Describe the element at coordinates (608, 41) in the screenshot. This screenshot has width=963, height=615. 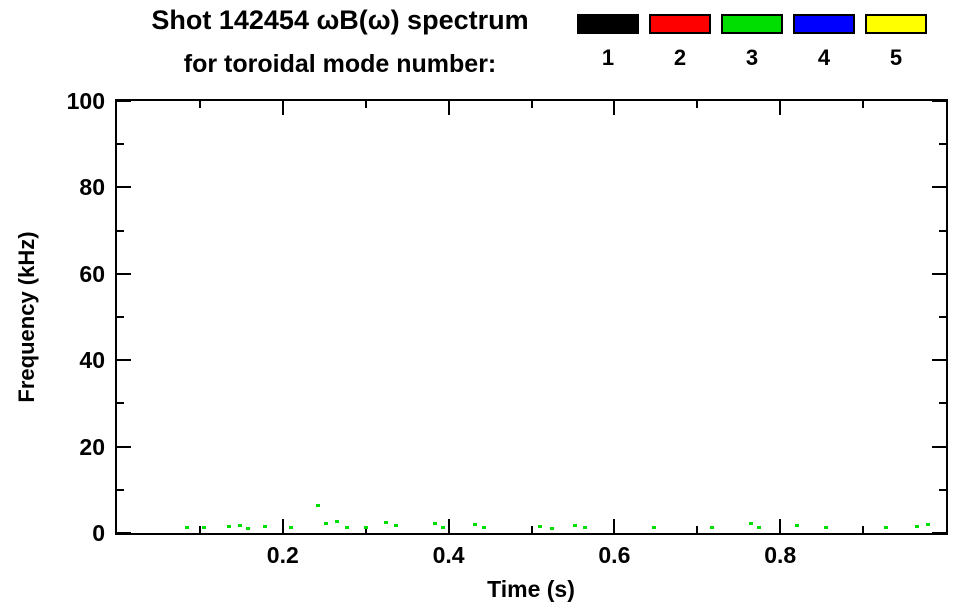
I see `legend-item-mode-1: 1` at that location.